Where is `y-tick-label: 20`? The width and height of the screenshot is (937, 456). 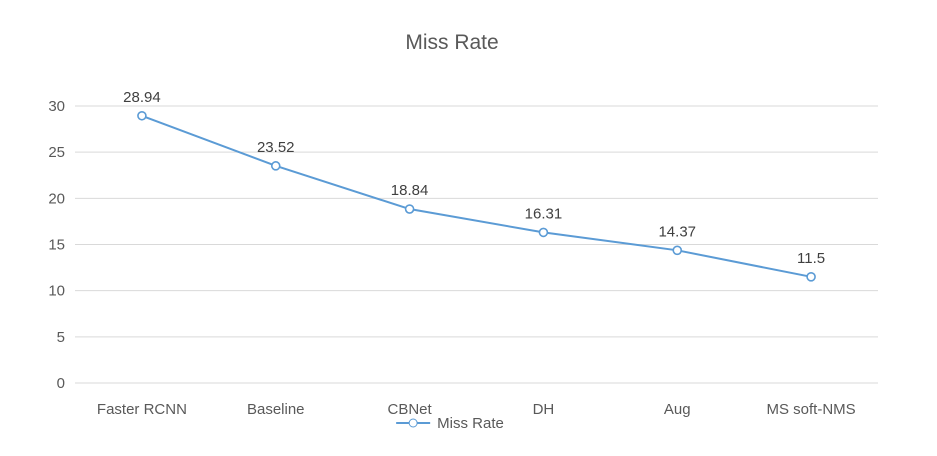
y-tick-label: 20 is located at coordinates (56, 198).